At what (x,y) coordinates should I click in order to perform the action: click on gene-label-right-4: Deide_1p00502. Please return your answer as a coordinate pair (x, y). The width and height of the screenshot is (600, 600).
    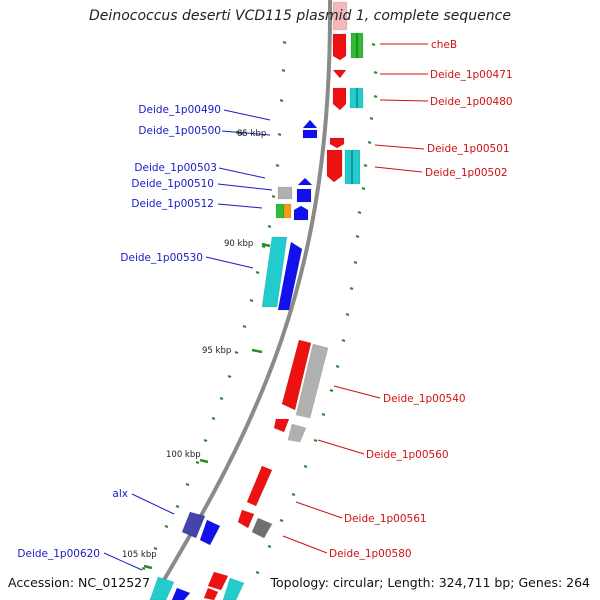
    Looking at the image, I should click on (466, 173).